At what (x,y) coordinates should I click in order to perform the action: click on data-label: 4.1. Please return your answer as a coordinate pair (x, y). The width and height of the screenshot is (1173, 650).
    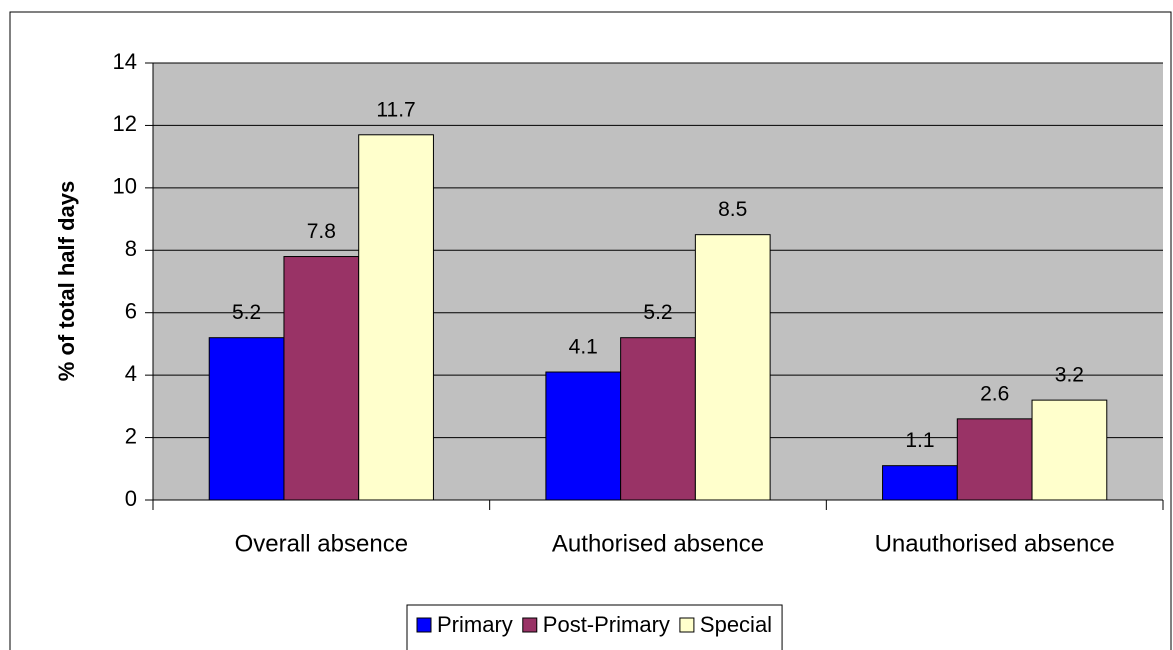
    Looking at the image, I should click on (583, 347).